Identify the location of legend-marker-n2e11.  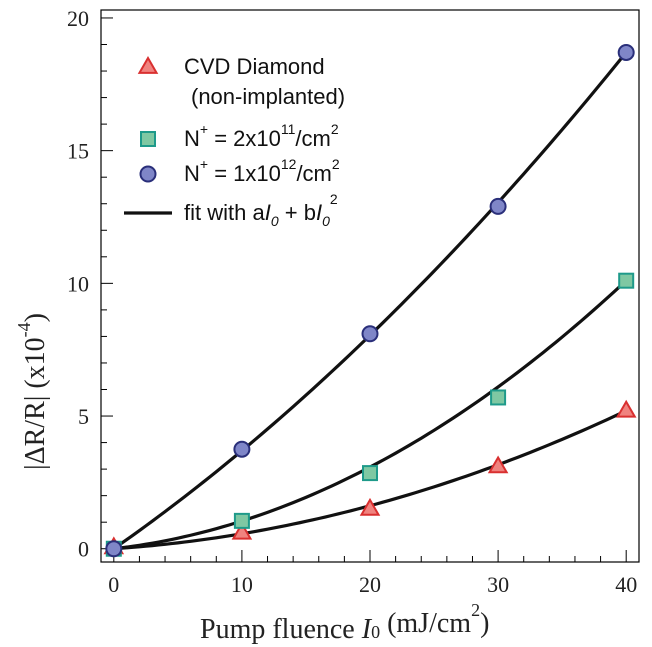
(148, 139).